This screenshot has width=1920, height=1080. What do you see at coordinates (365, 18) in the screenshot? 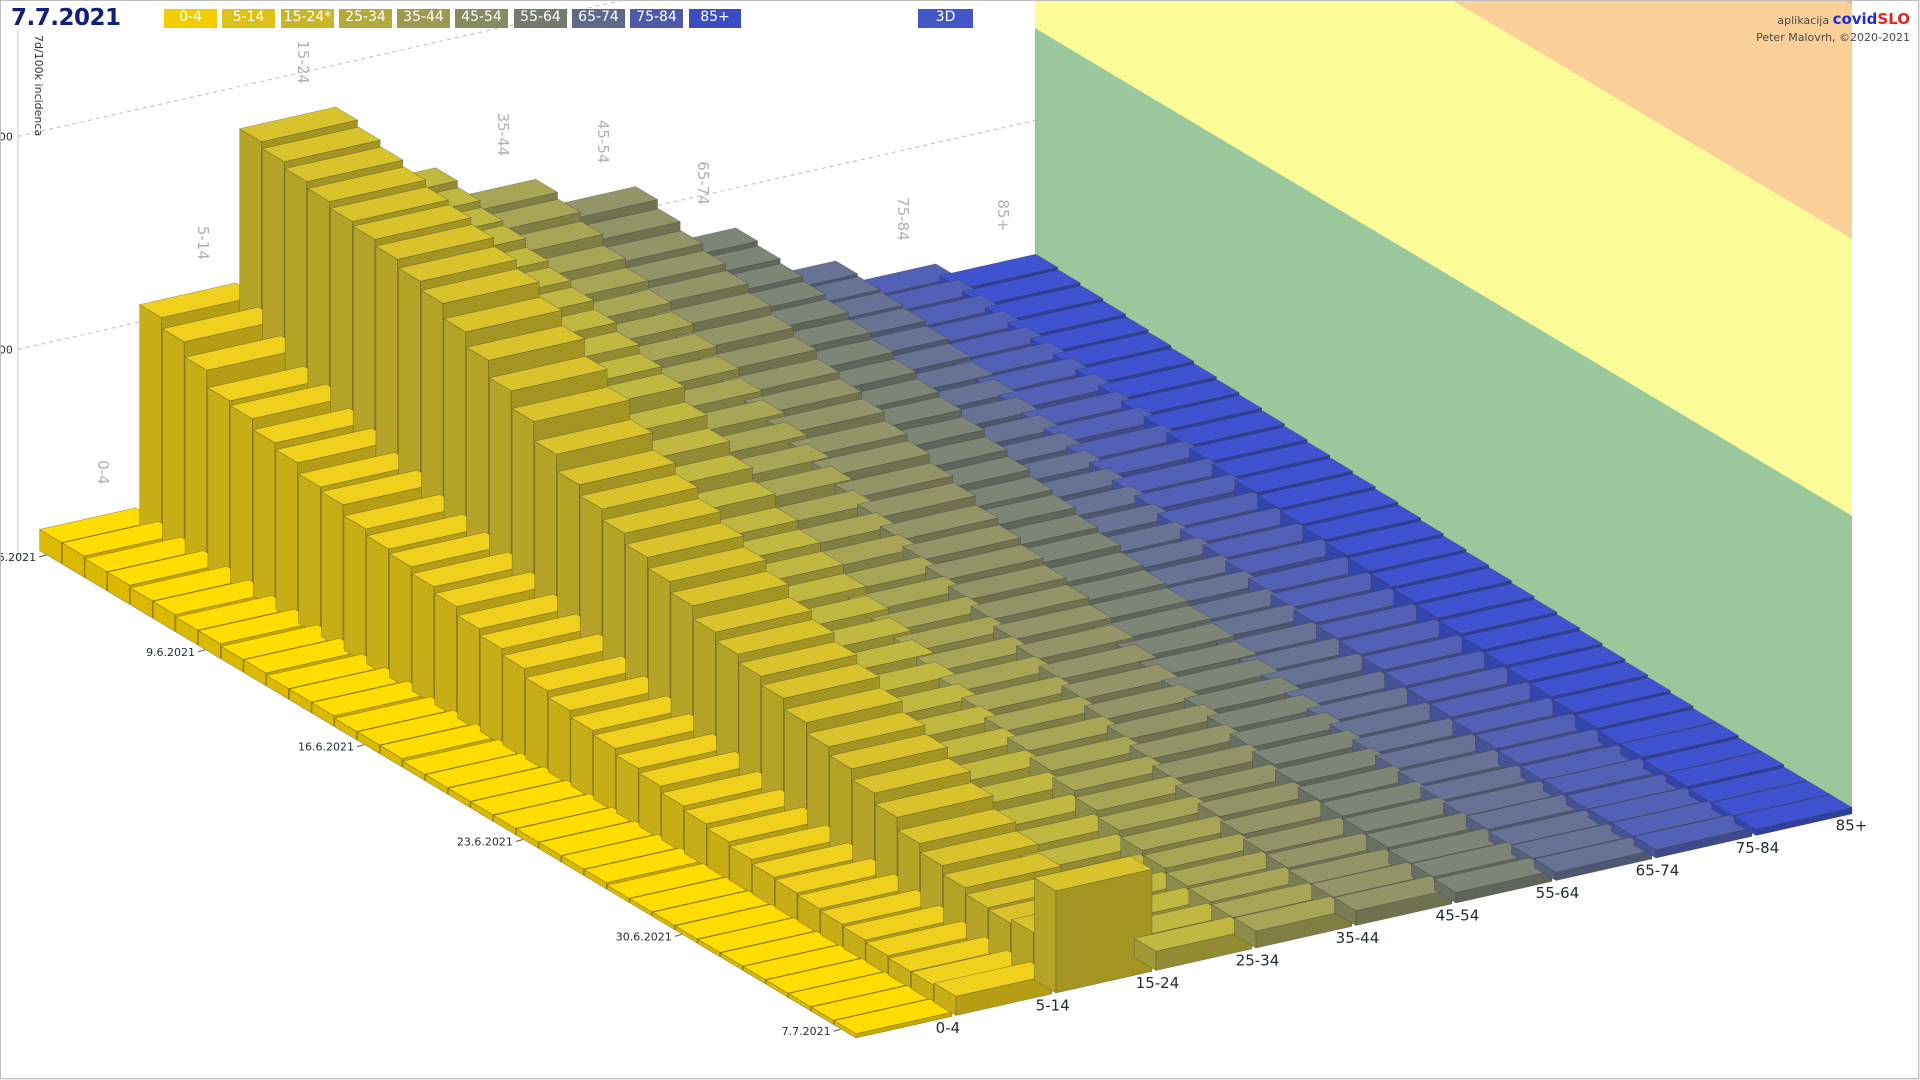
I see `legend-item-2534: 25-34` at bounding box center [365, 18].